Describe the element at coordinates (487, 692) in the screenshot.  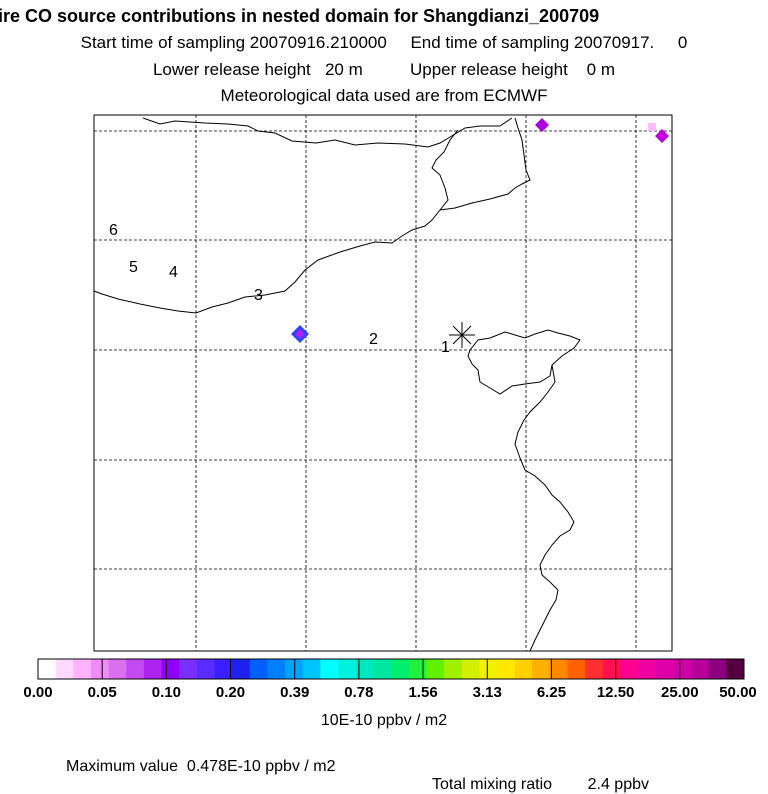
I see `colorbar-tick-label: 3.13` at that location.